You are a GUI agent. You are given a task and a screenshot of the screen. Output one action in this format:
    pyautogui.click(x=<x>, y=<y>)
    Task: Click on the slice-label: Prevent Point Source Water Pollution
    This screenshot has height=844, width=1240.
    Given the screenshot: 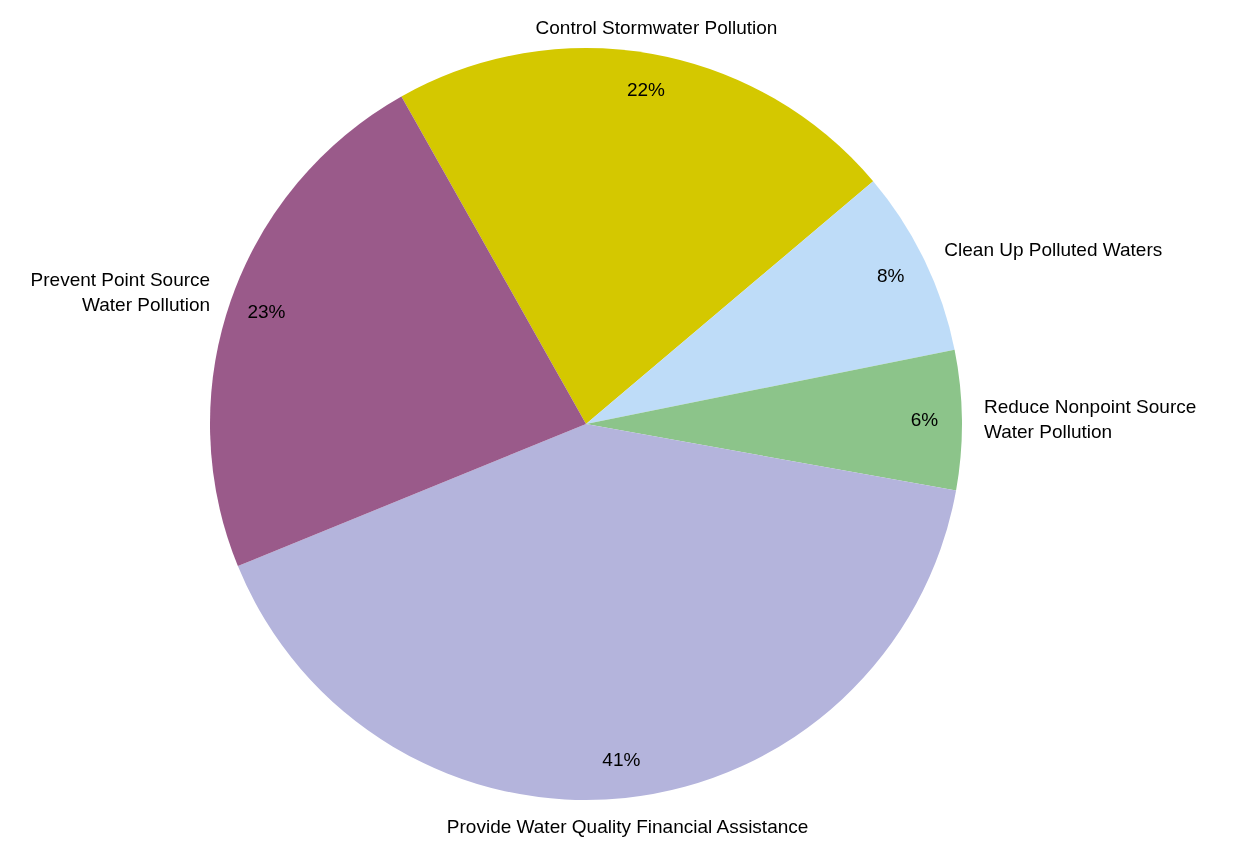 What is the action you would take?
    pyautogui.click(x=120, y=291)
    